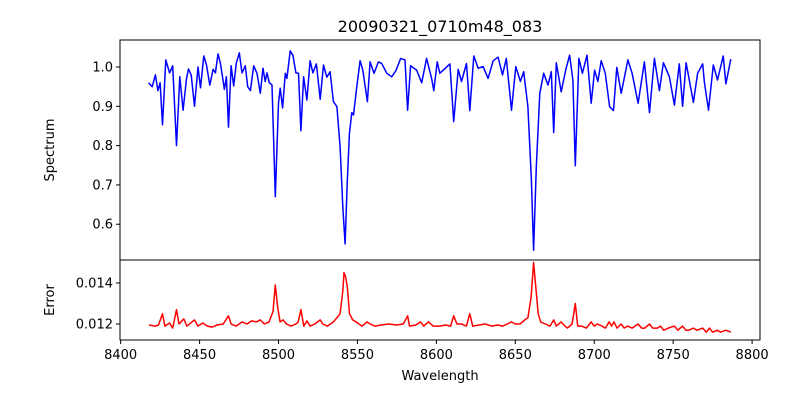 This screenshot has height=400, width=800. Describe the element at coordinates (440, 27) in the screenshot. I see `chart-title: 20090321_0710m48_083` at that location.